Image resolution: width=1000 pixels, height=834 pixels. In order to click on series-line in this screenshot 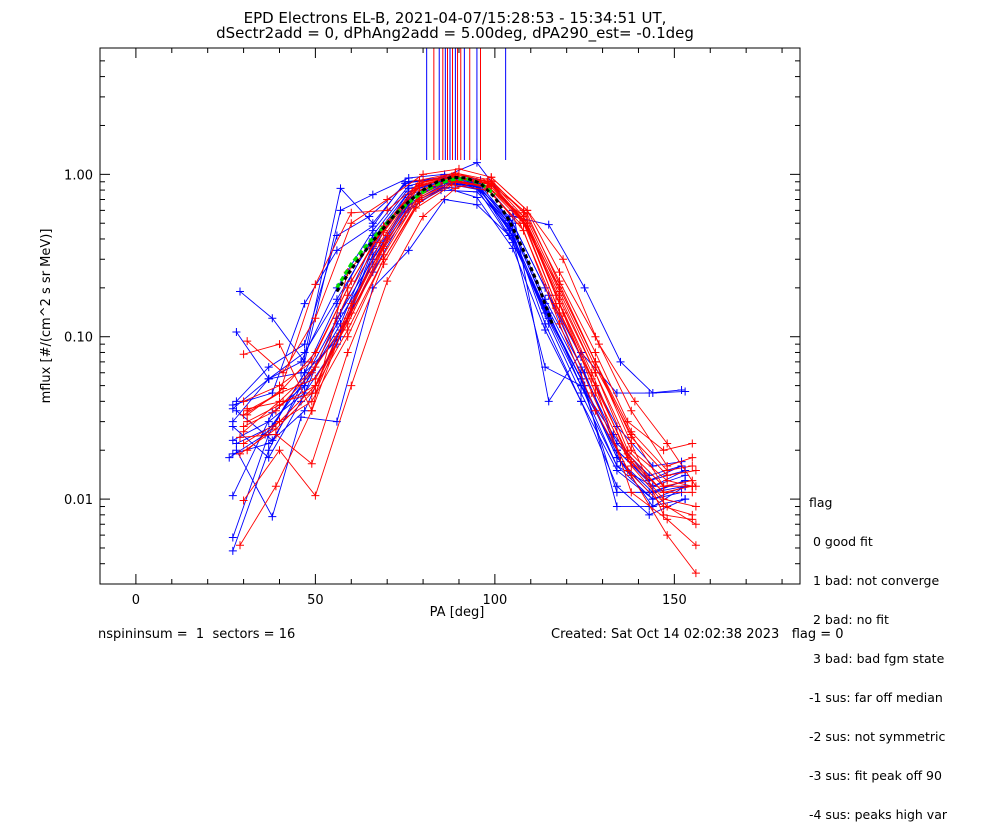, I will do `click(462, 283)`.